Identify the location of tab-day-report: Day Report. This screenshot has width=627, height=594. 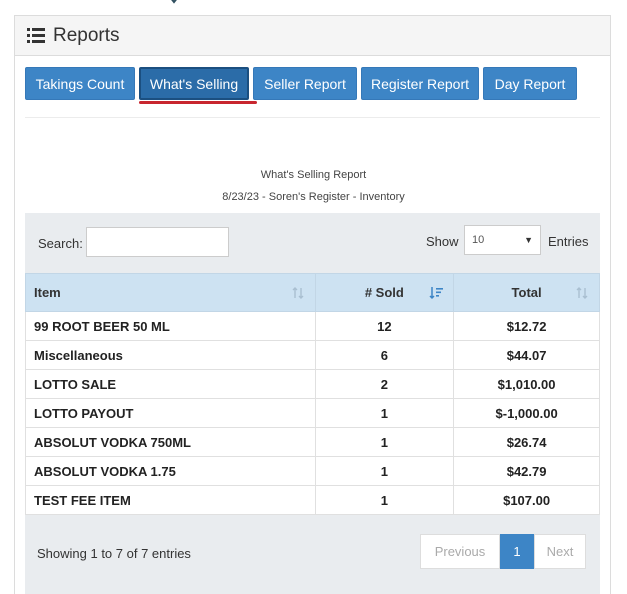
(530, 83).